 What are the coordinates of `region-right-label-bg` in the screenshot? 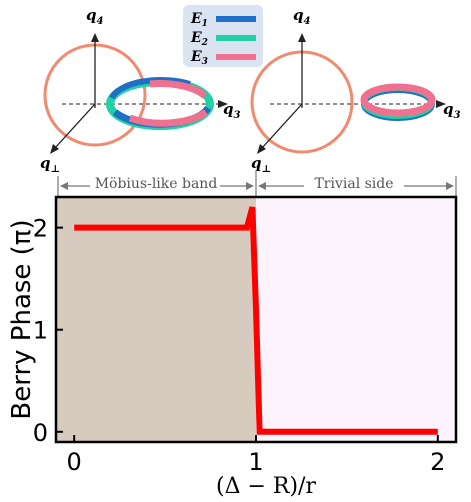 It's located at (354, 183).